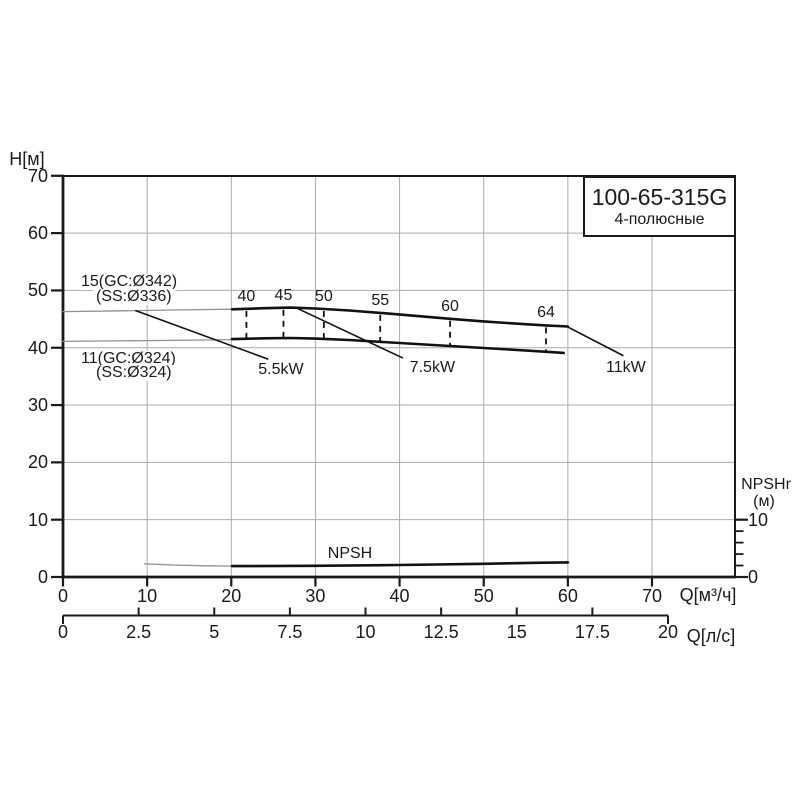 The width and height of the screenshot is (800, 800). I want to click on flow-lps-tick-label: 20, so click(668, 632).